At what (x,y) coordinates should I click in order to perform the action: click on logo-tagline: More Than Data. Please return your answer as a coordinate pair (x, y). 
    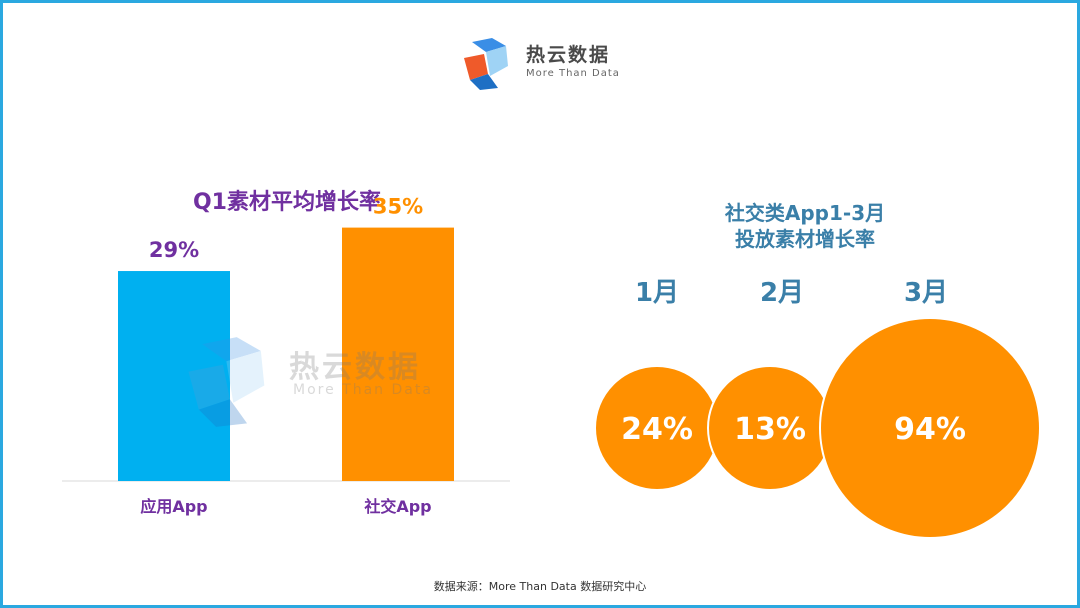
    Looking at the image, I should click on (573, 73).